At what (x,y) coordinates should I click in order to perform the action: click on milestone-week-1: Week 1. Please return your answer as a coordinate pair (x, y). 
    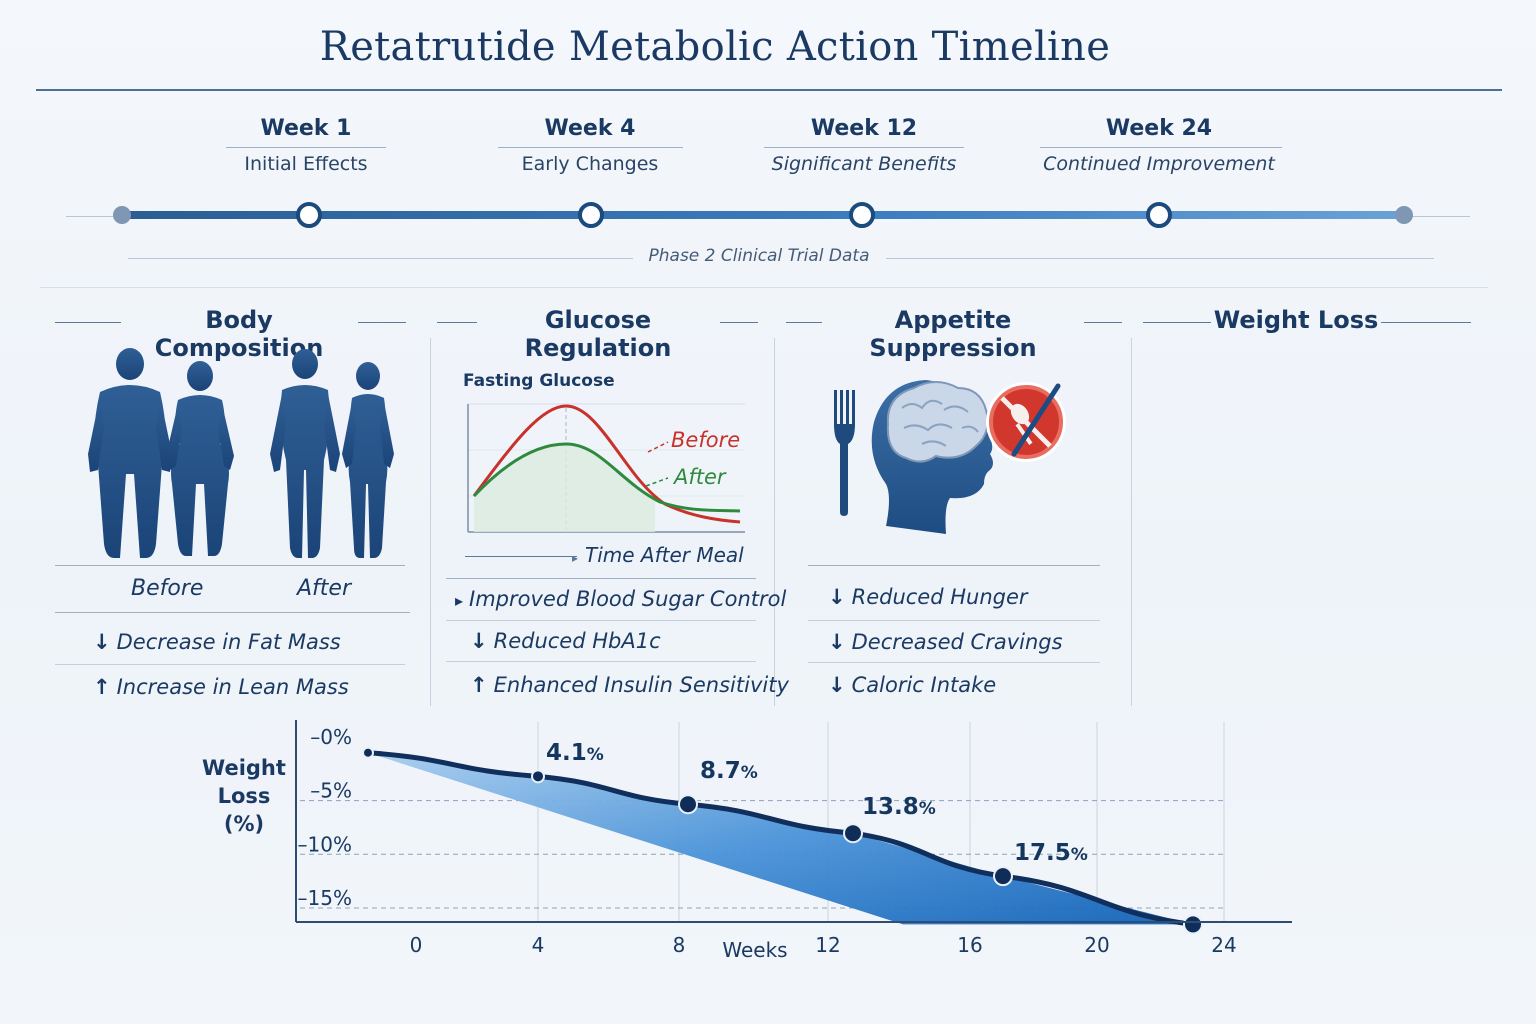
    Looking at the image, I should click on (306, 128).